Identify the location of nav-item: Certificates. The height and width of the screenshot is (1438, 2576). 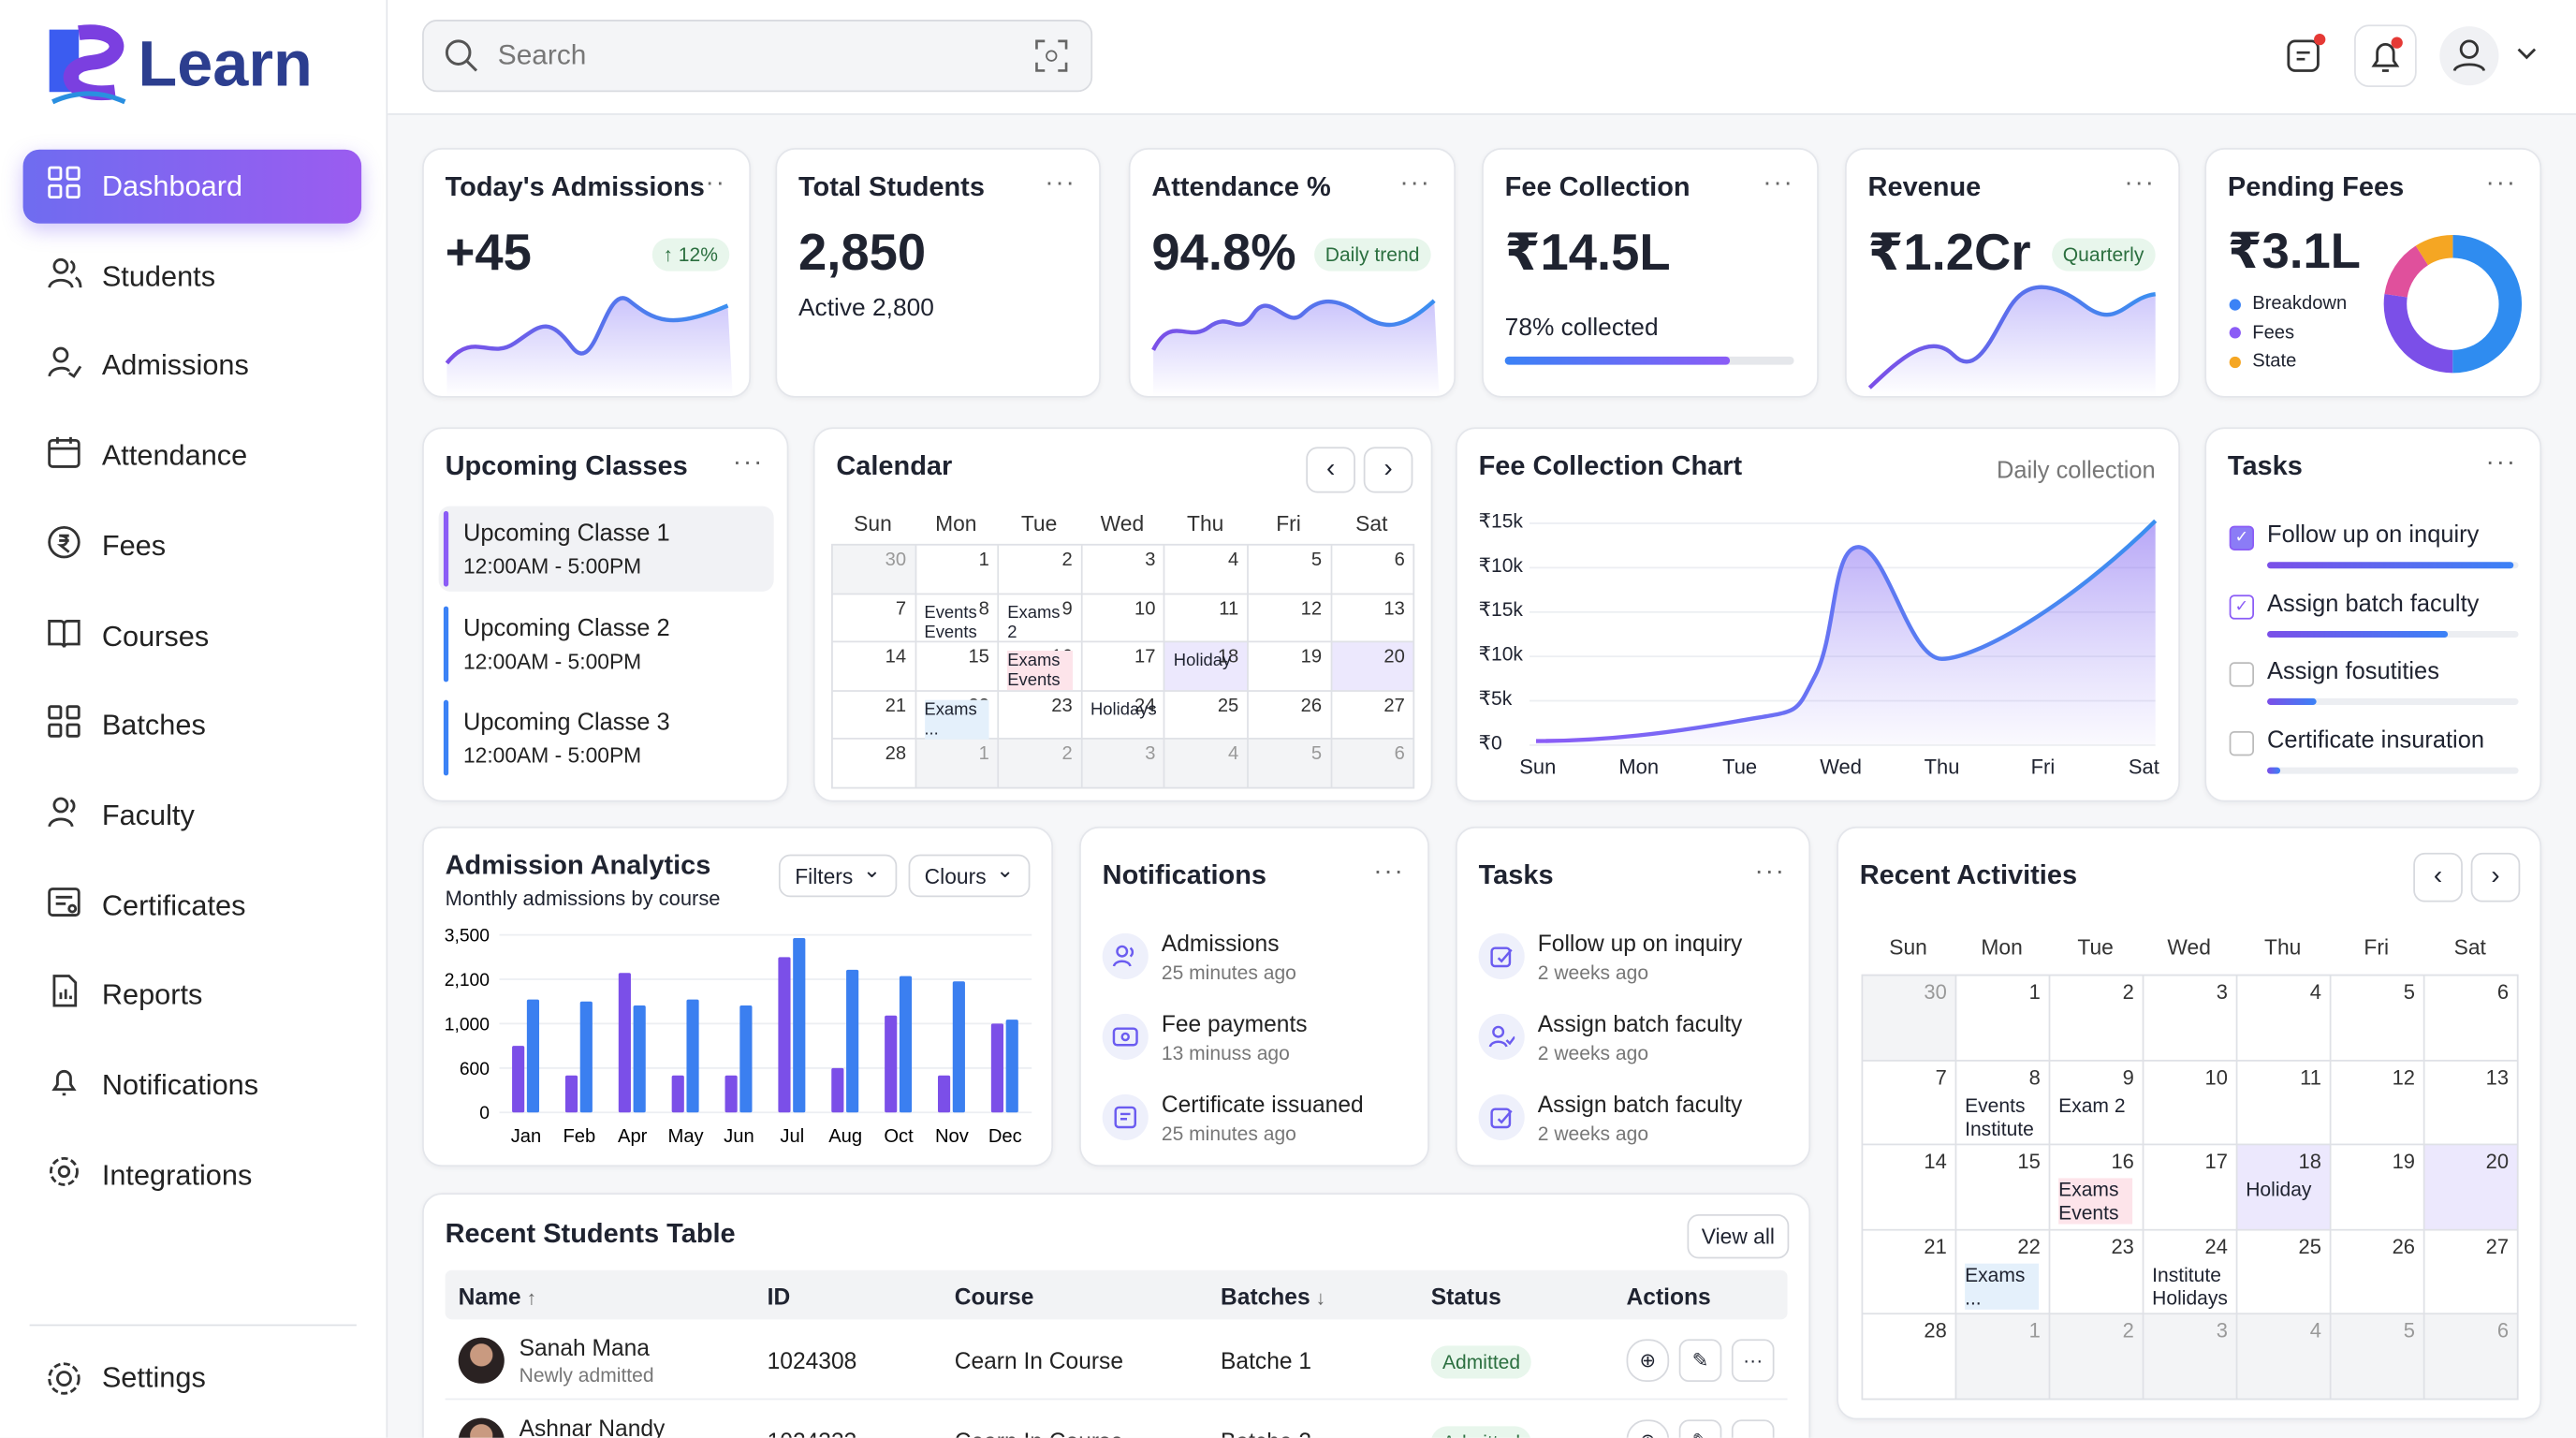
(192, 906).